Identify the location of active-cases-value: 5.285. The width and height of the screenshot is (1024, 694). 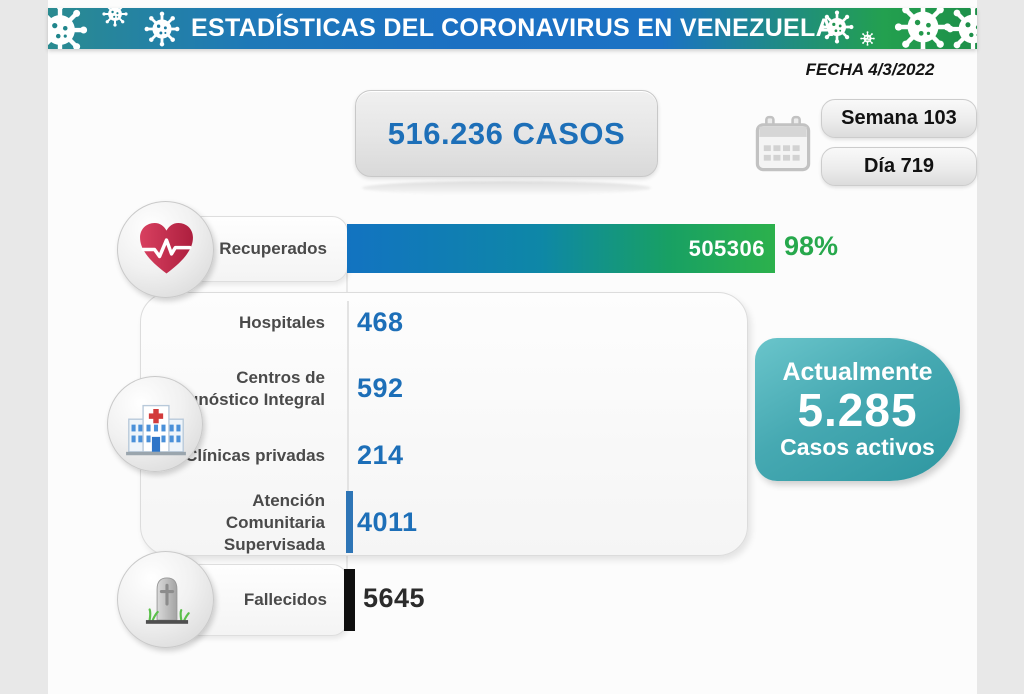
(857, 410).